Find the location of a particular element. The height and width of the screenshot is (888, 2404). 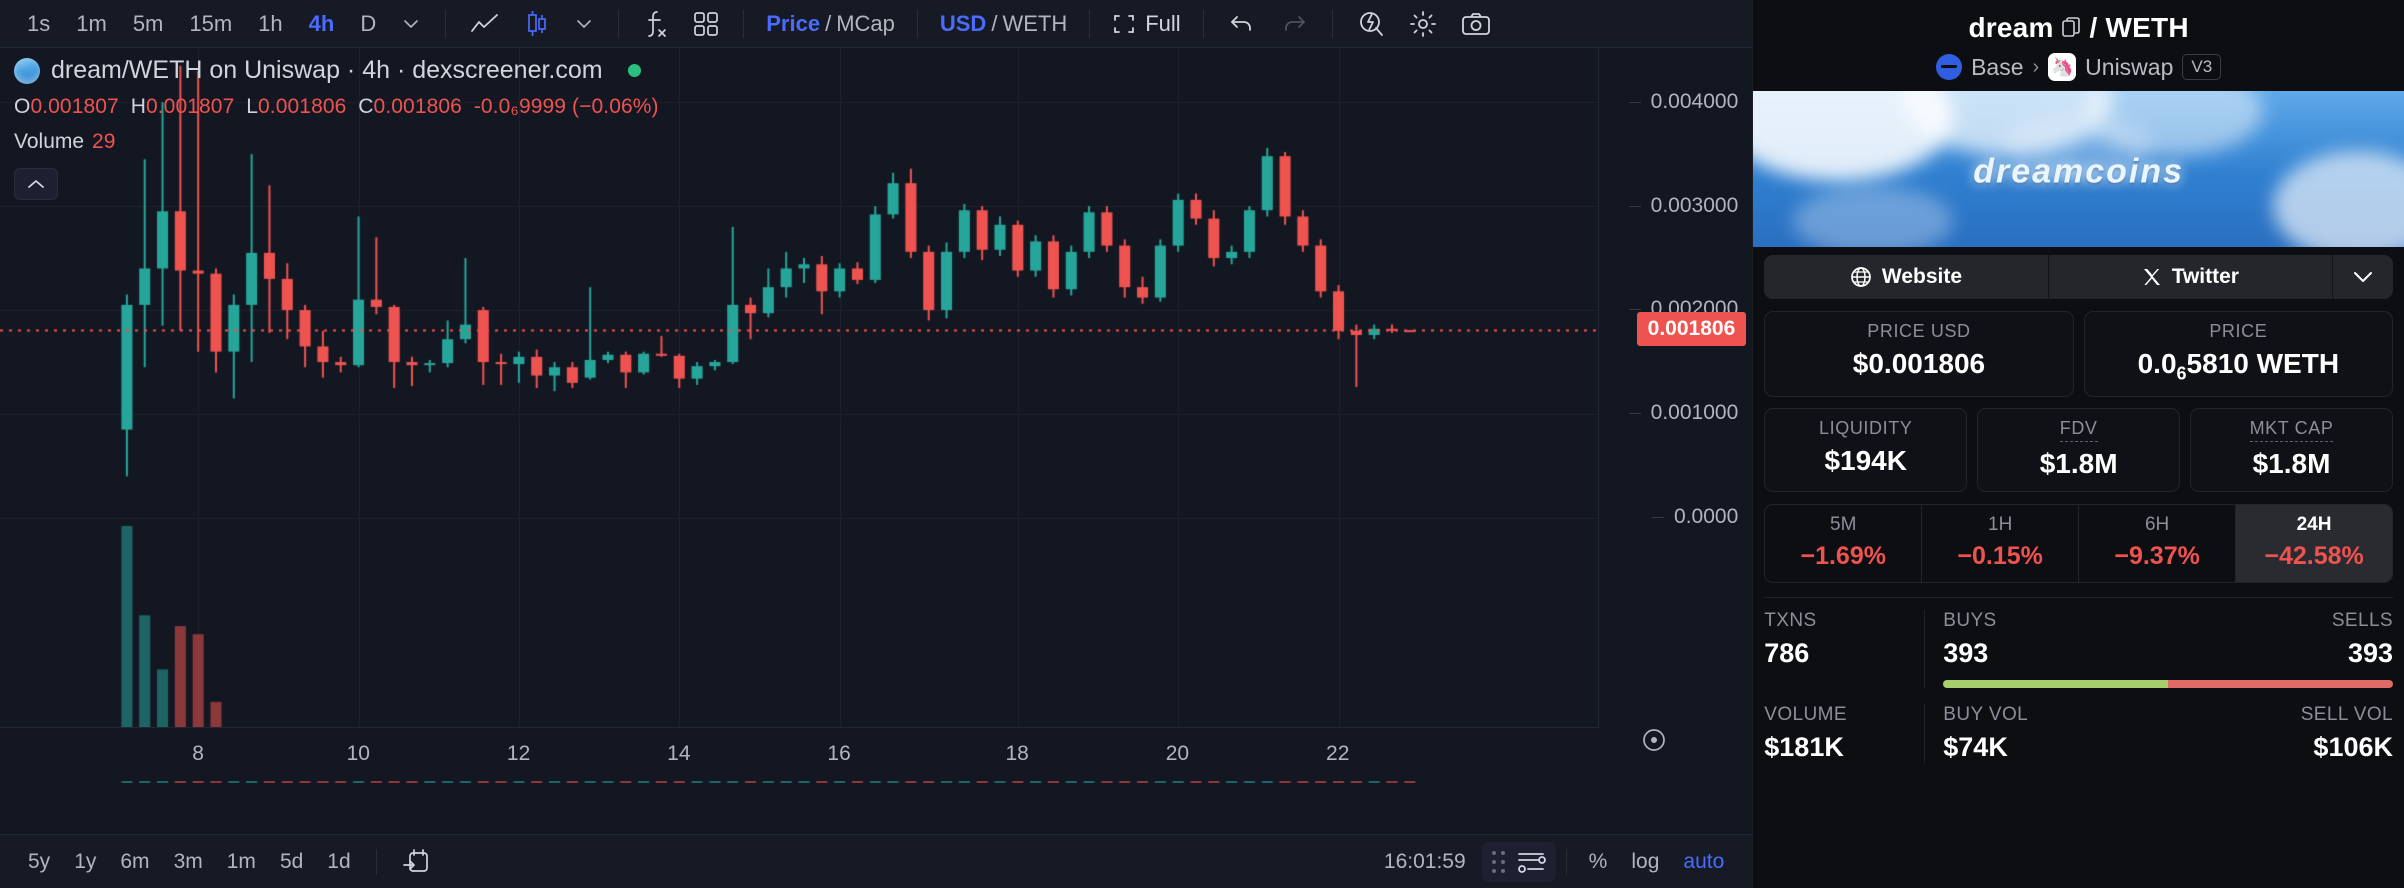

chevron-up-icon is located at coordinates (36, 184).